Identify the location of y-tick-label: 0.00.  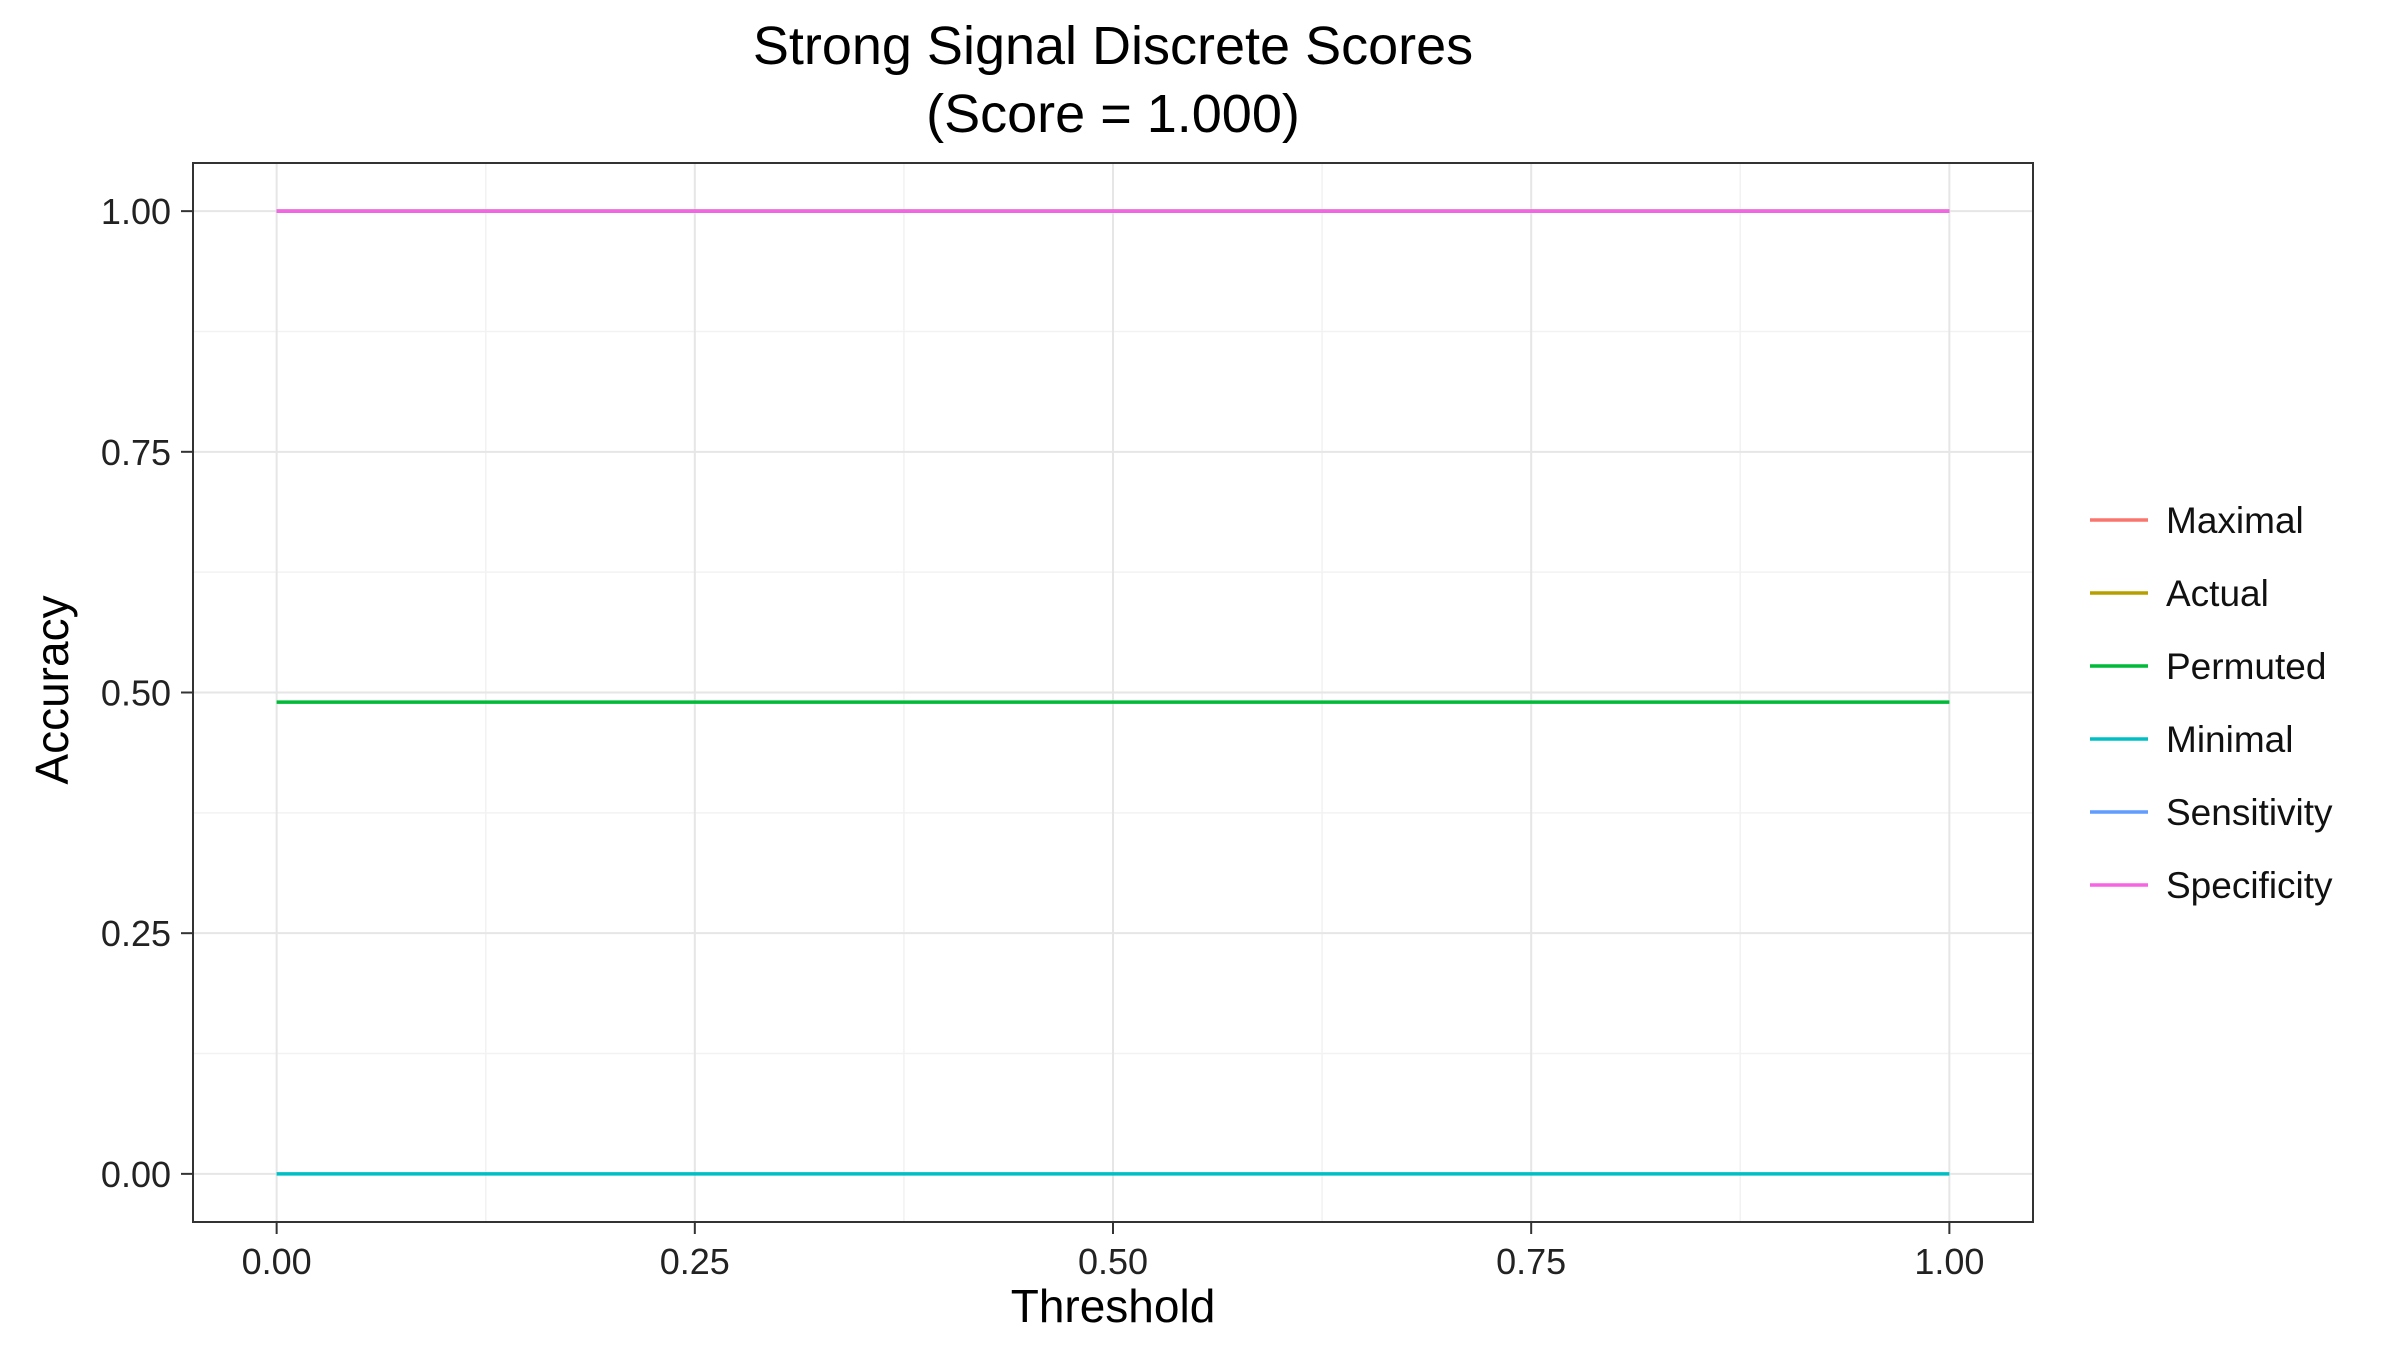
(136, 1174).